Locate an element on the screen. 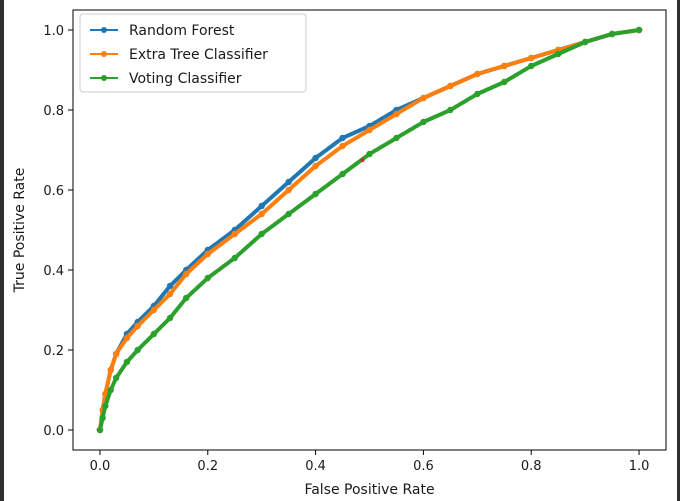 The height and width of the screenshot is (501, 680). x-tick-label: 0.2 is located at coordinates (207, 466).